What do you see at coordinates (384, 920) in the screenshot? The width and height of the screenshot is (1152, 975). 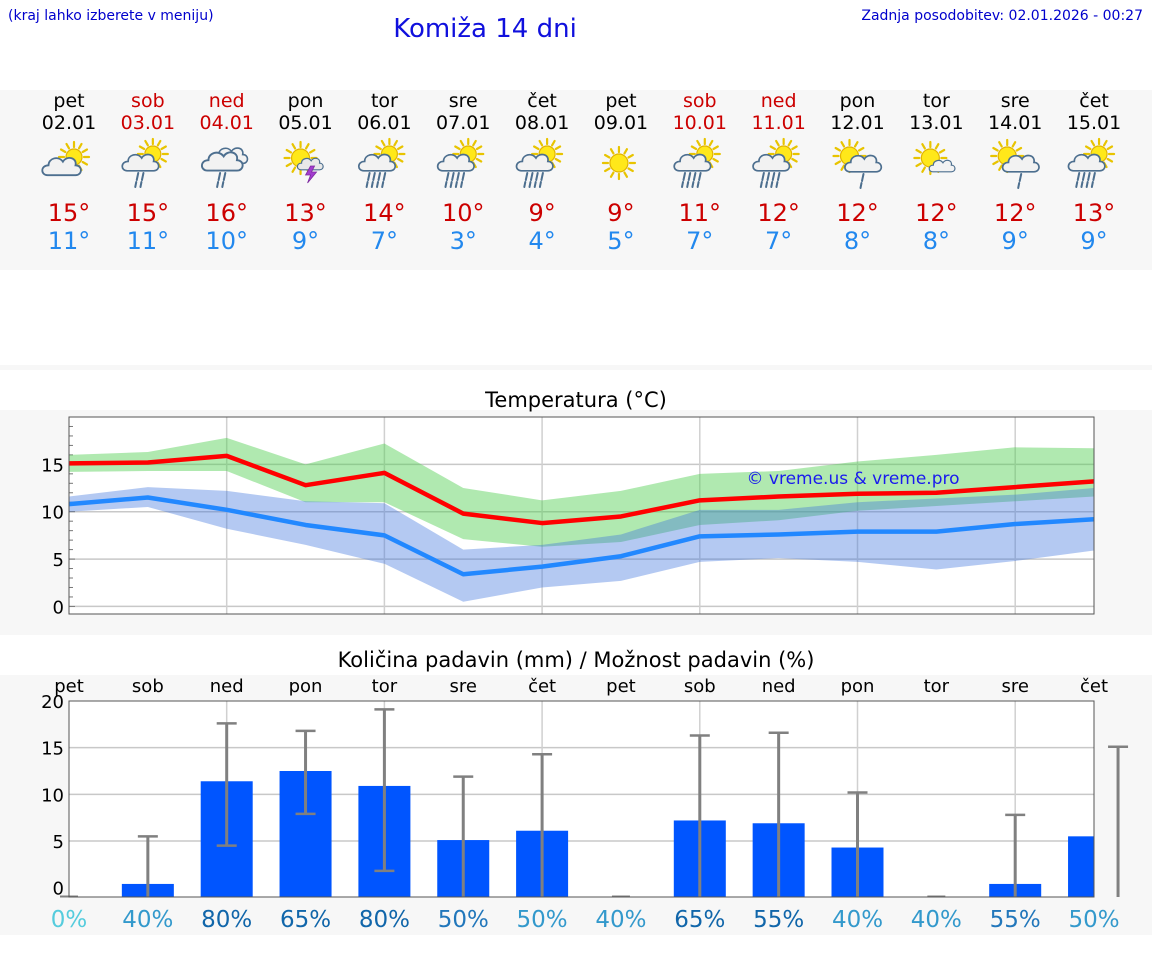 I see `precipitation-probability: 80%` at bounding box center [384, 920].